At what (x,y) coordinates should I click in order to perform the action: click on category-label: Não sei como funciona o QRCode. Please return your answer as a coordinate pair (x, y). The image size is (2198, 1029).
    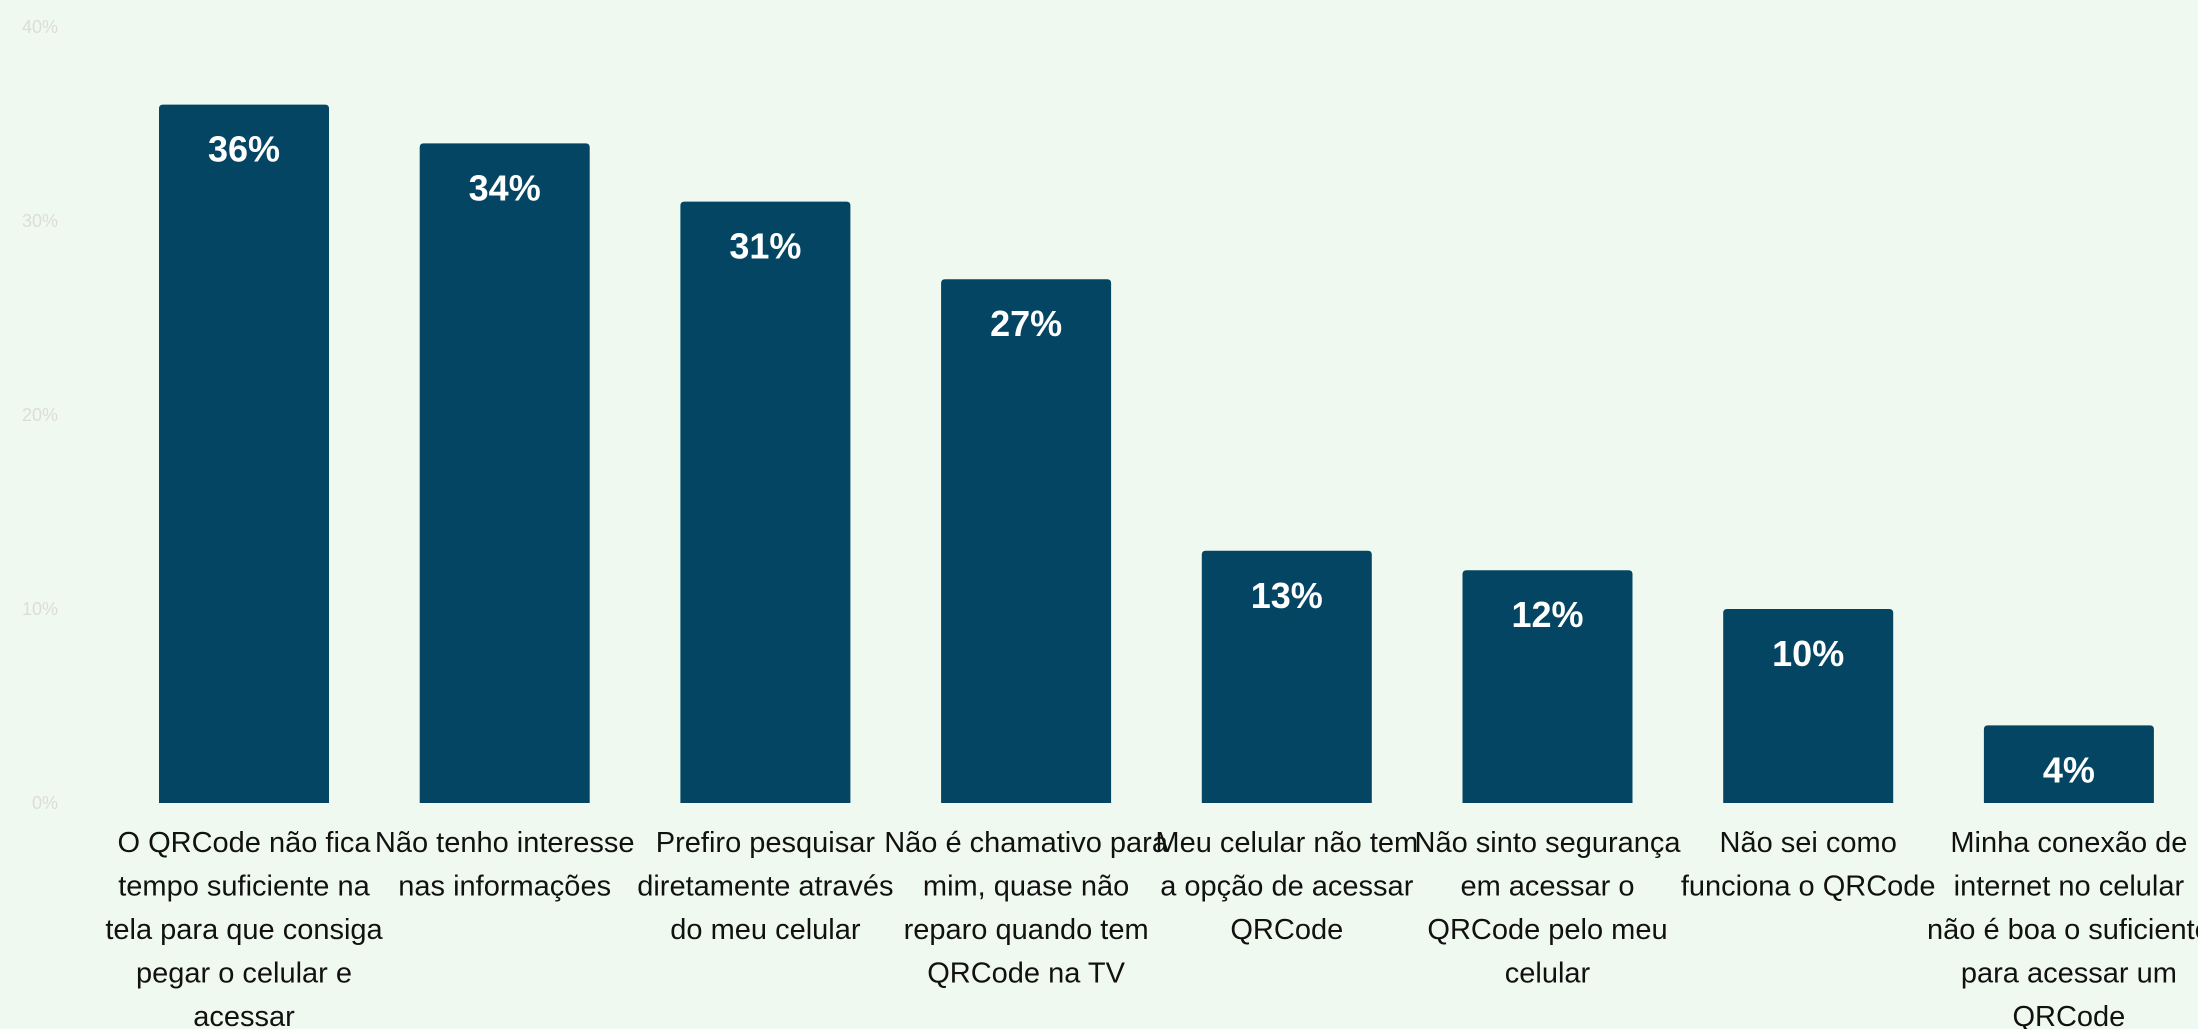
    Looking at the image, I should click on (1808, 865).